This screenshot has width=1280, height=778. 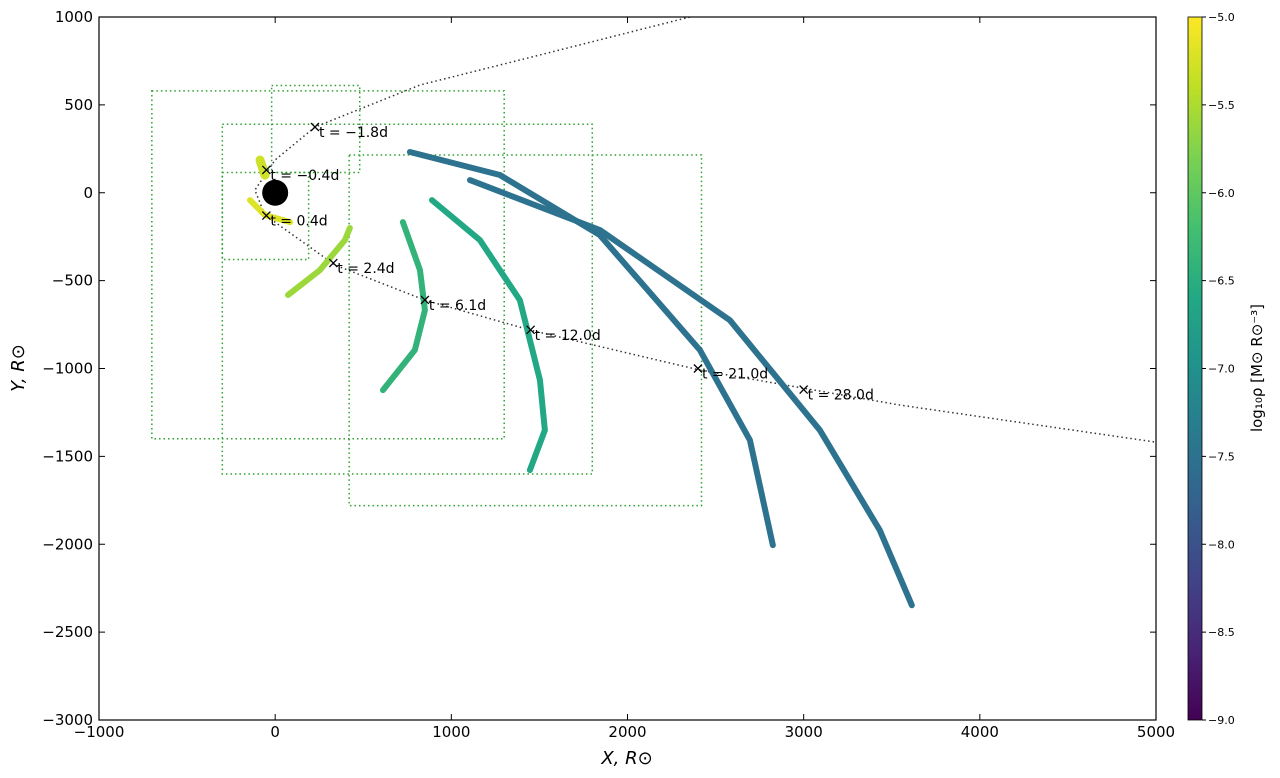 What do you see at coordinates (1221, 369) in the screenshot?
I see `colorbar-tick-label: −7.0` at bounding box center [1221, 369].